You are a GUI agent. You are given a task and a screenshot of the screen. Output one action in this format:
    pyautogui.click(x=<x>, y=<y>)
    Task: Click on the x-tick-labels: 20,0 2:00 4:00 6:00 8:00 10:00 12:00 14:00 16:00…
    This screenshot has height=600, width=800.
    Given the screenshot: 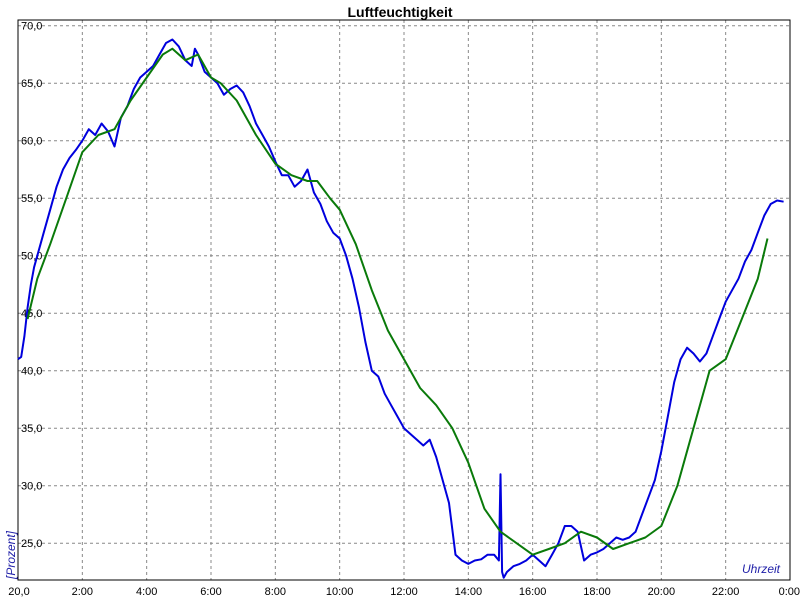 What is the action you would take?
    pyautogui.click(x=404, y=592)
    